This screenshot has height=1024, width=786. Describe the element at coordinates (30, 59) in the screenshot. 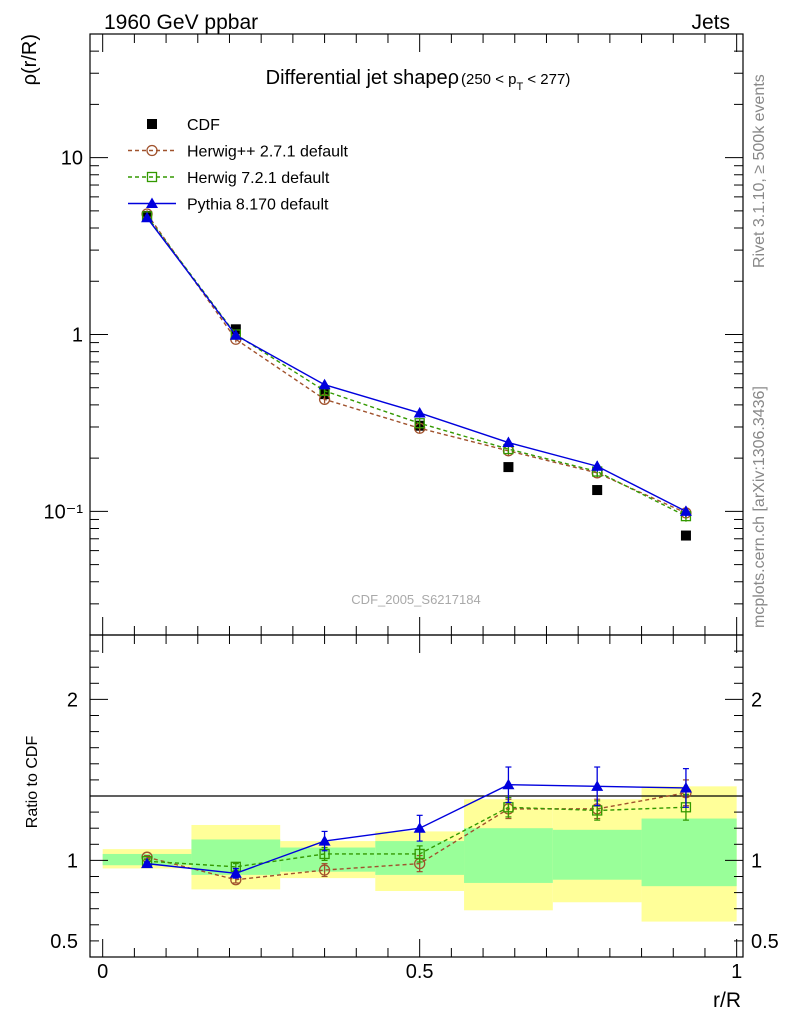

I see `main-ylabel: ρ(r/R)` at that location.